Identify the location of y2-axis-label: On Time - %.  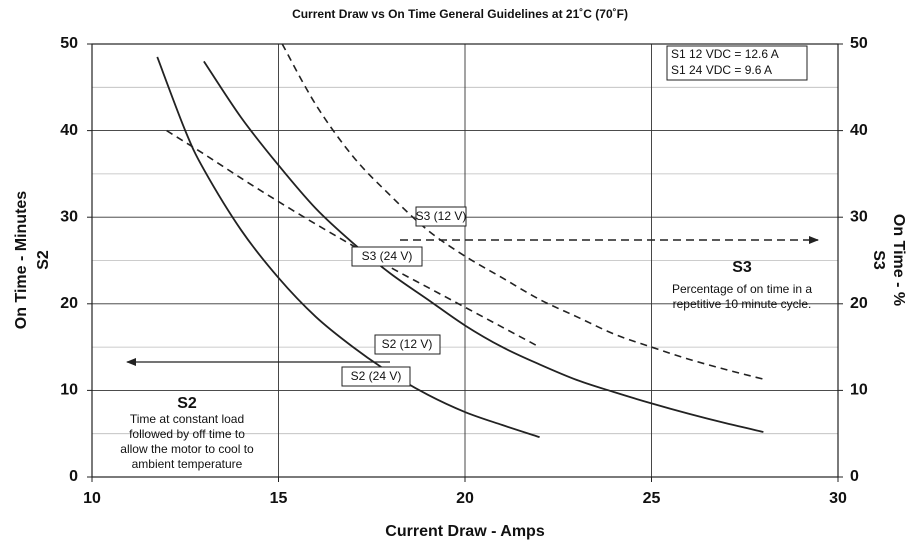
(898, 260).